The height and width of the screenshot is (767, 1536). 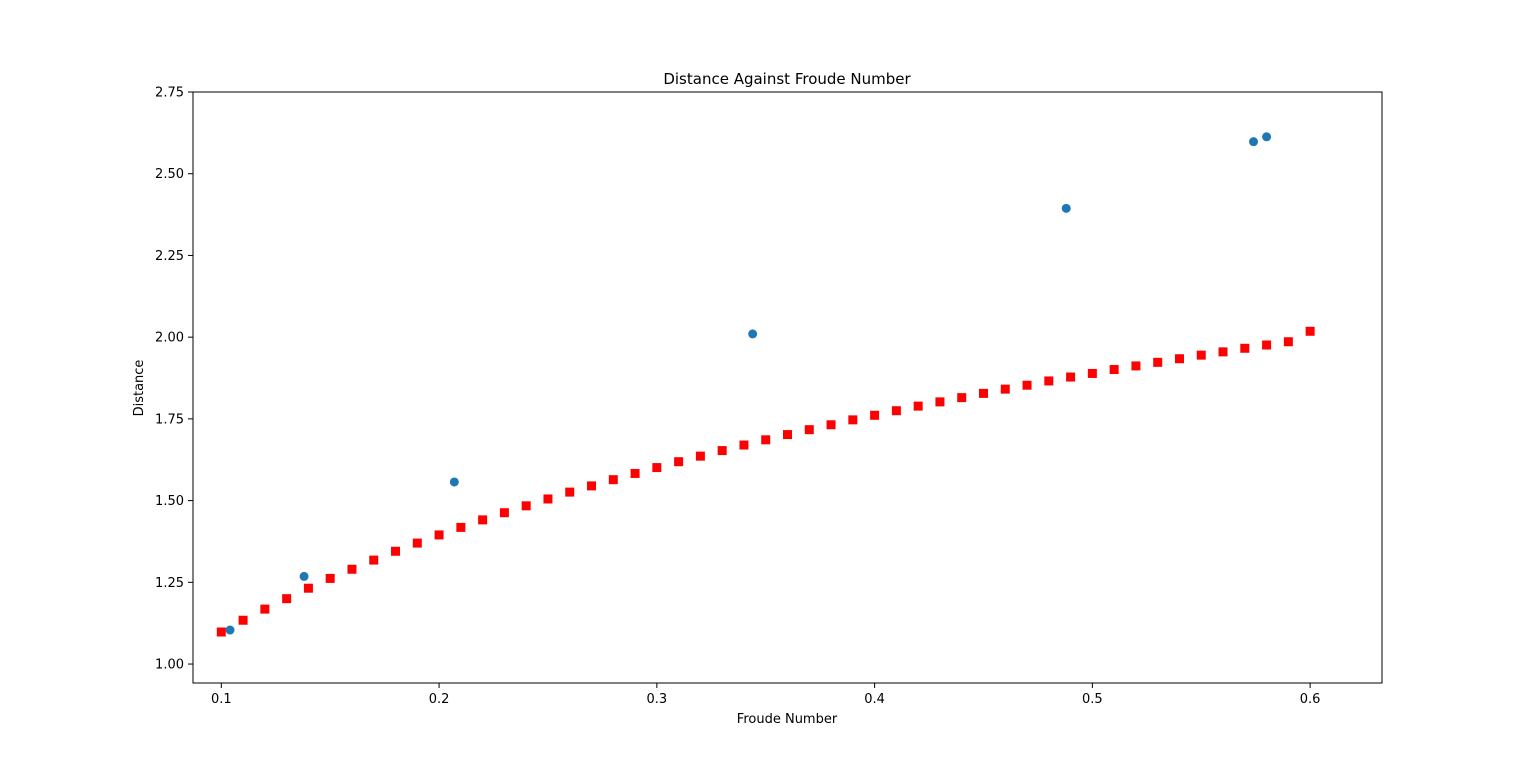 I want to click on x-tick-label: 0.6, so click(x=1310, y=699).